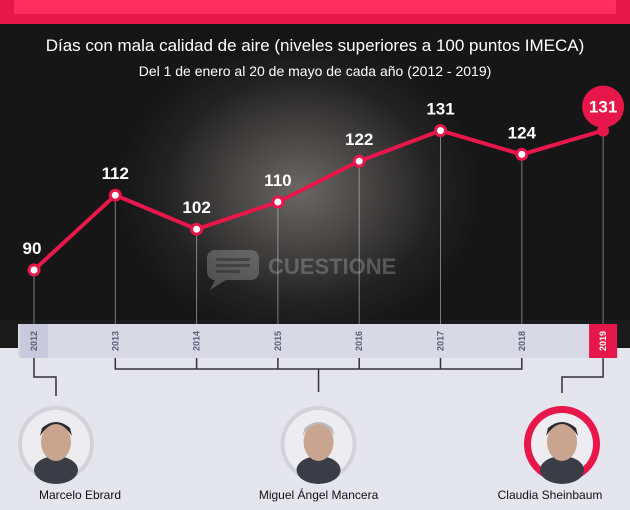 The height and width of the screenshot is (510, 630). Describe the element at coordinates (197, 341) in the screenshot. I see `tick-label-2014: 2014` at that location.